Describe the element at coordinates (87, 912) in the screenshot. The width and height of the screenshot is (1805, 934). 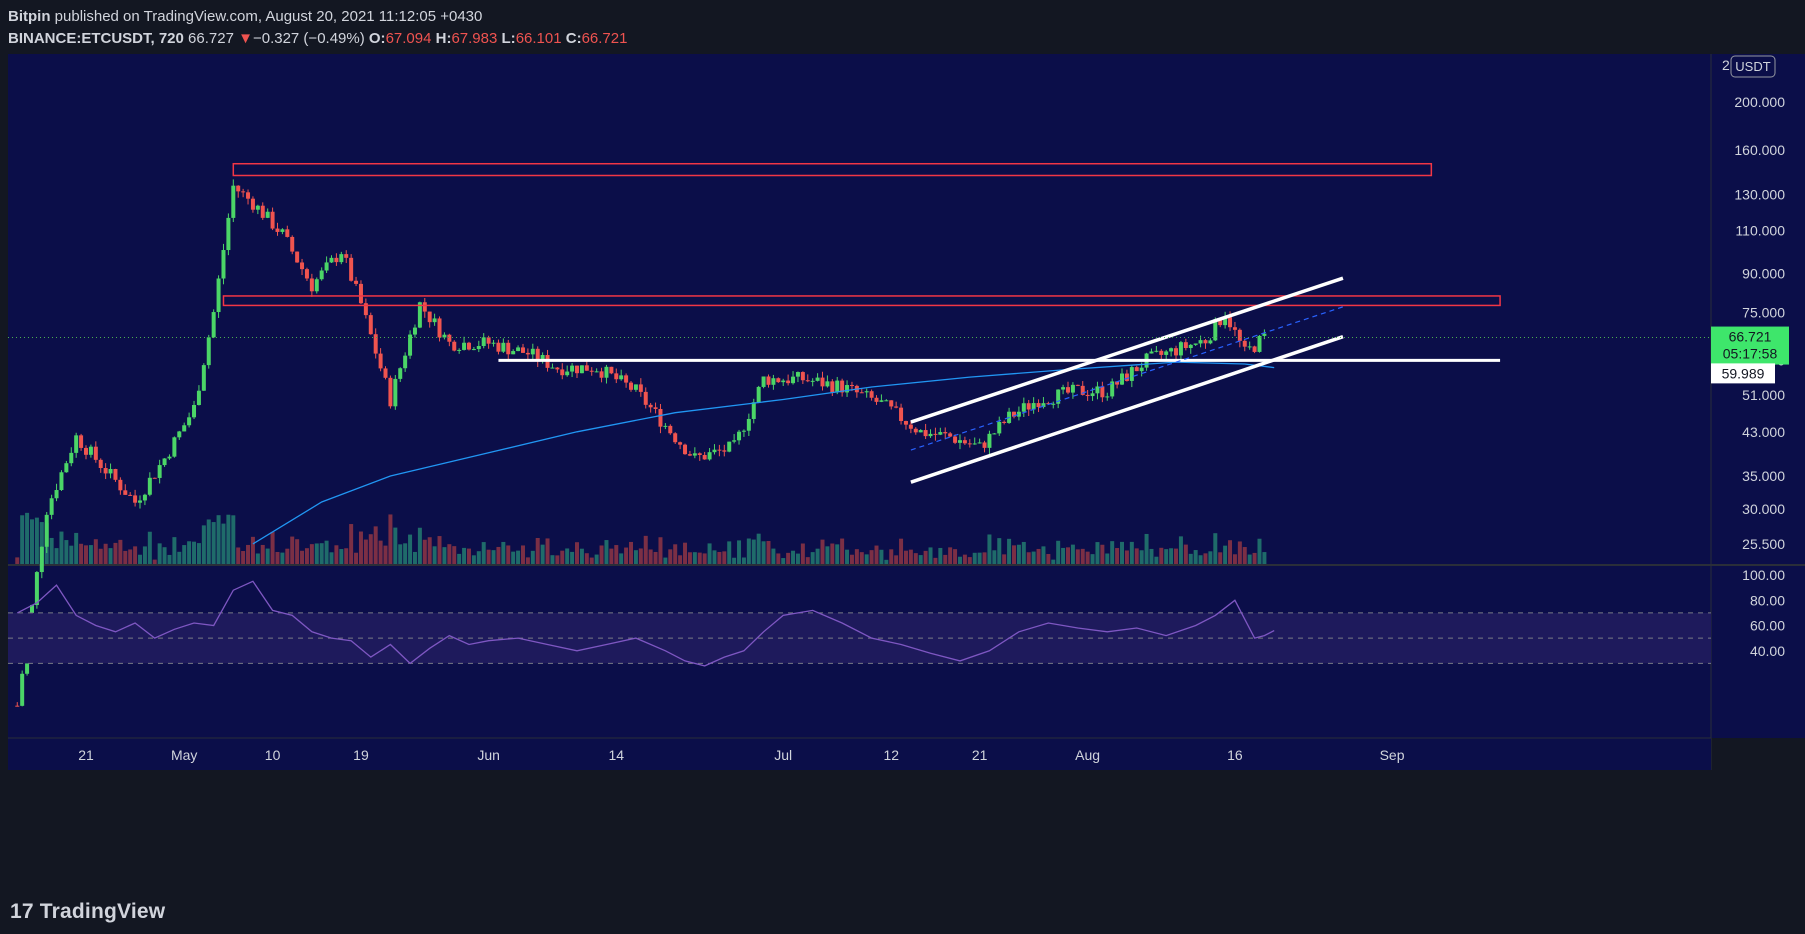
I see `tradingview-logo: 17 TradingView` at that location.